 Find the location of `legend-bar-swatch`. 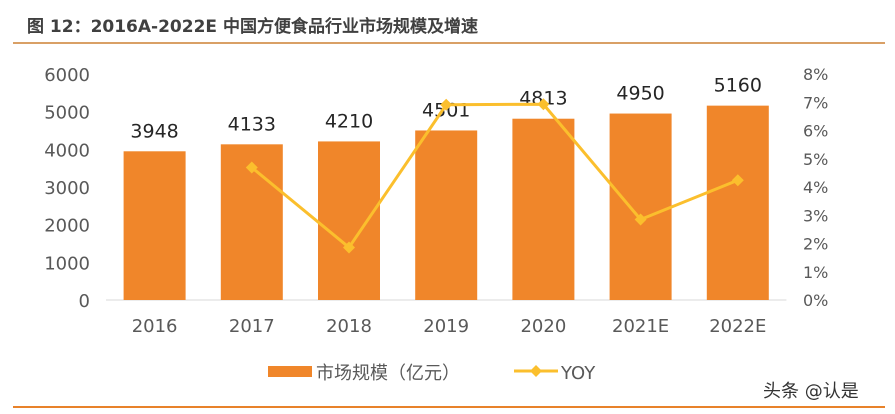

legend-bar-swatch is located at coordinates (290, 371).